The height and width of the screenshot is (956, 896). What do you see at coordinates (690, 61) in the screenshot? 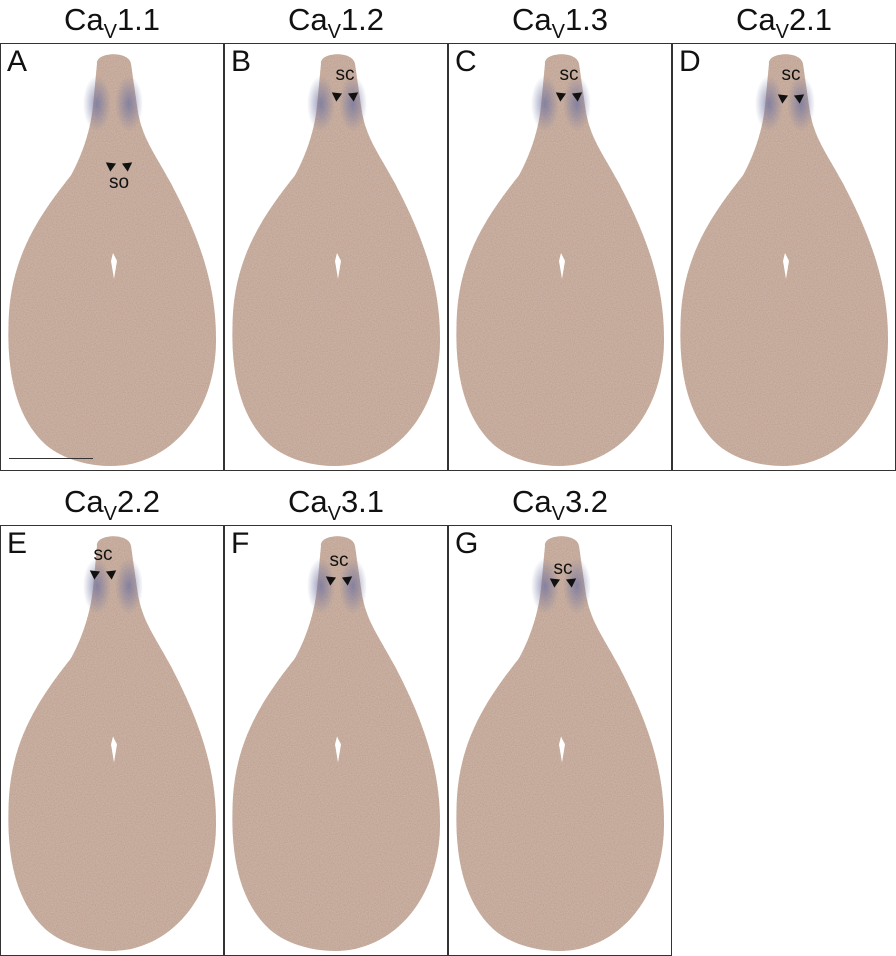
I see `panel-letter: D` at bounding box center [690, 61].